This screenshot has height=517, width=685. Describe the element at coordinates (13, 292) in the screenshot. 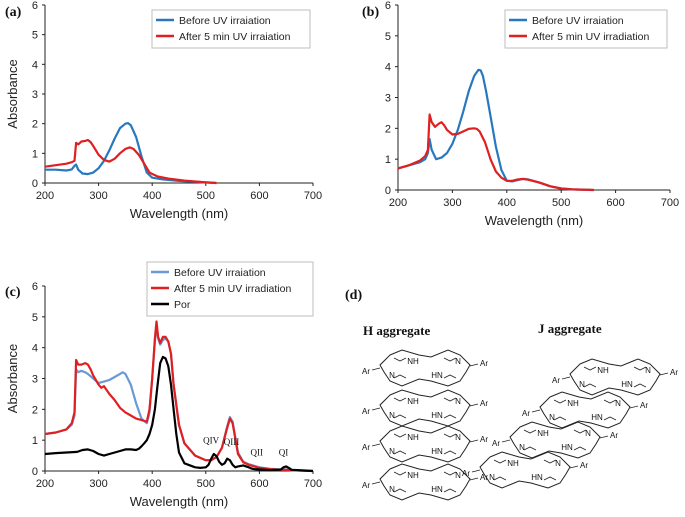

I see `panel-label: (c)` at that location.